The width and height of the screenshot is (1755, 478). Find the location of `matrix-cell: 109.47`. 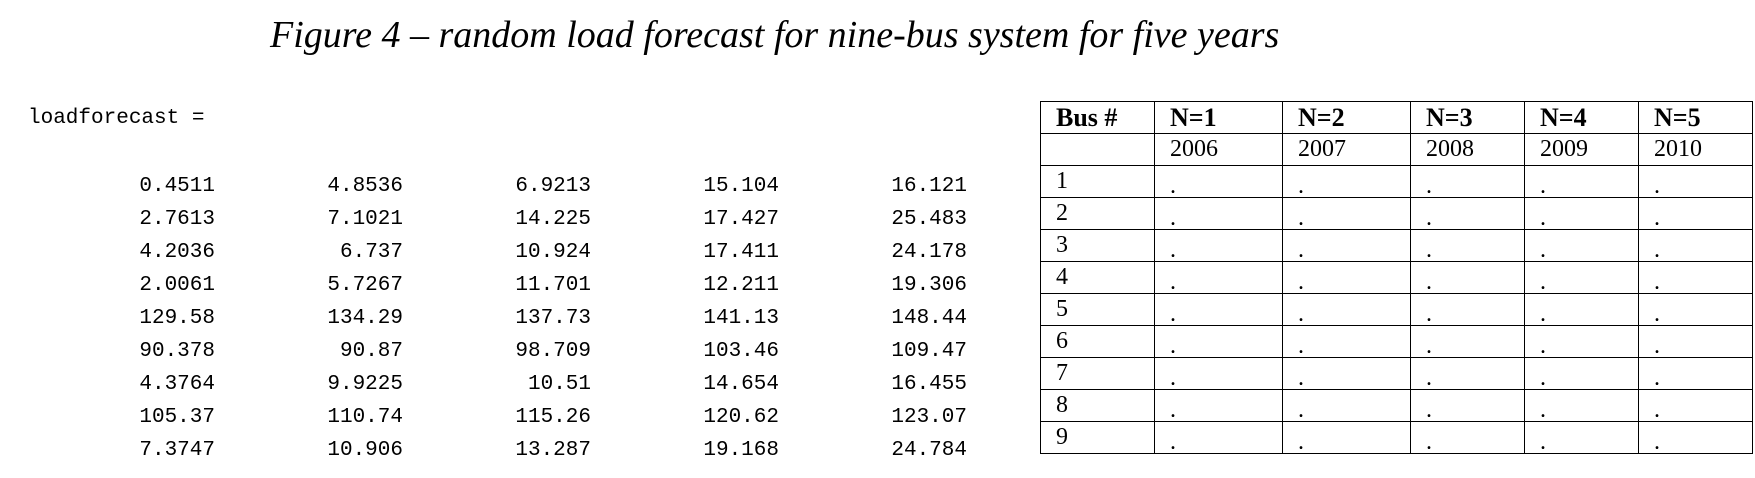

matrix-cell: 109.47 is located at coordinates (929, 351).